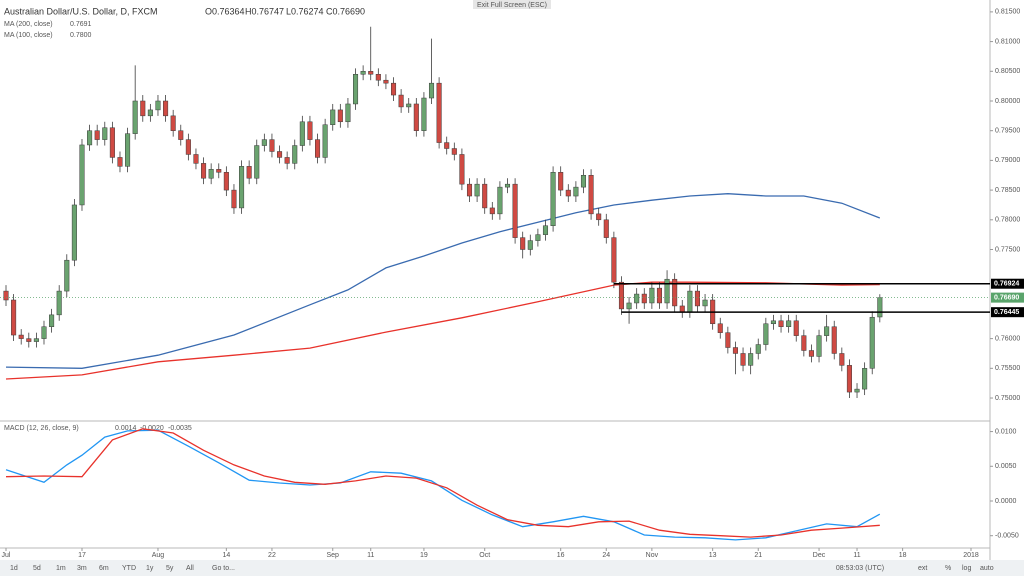  I want to click on range-button: YTD, so click(129, 568).